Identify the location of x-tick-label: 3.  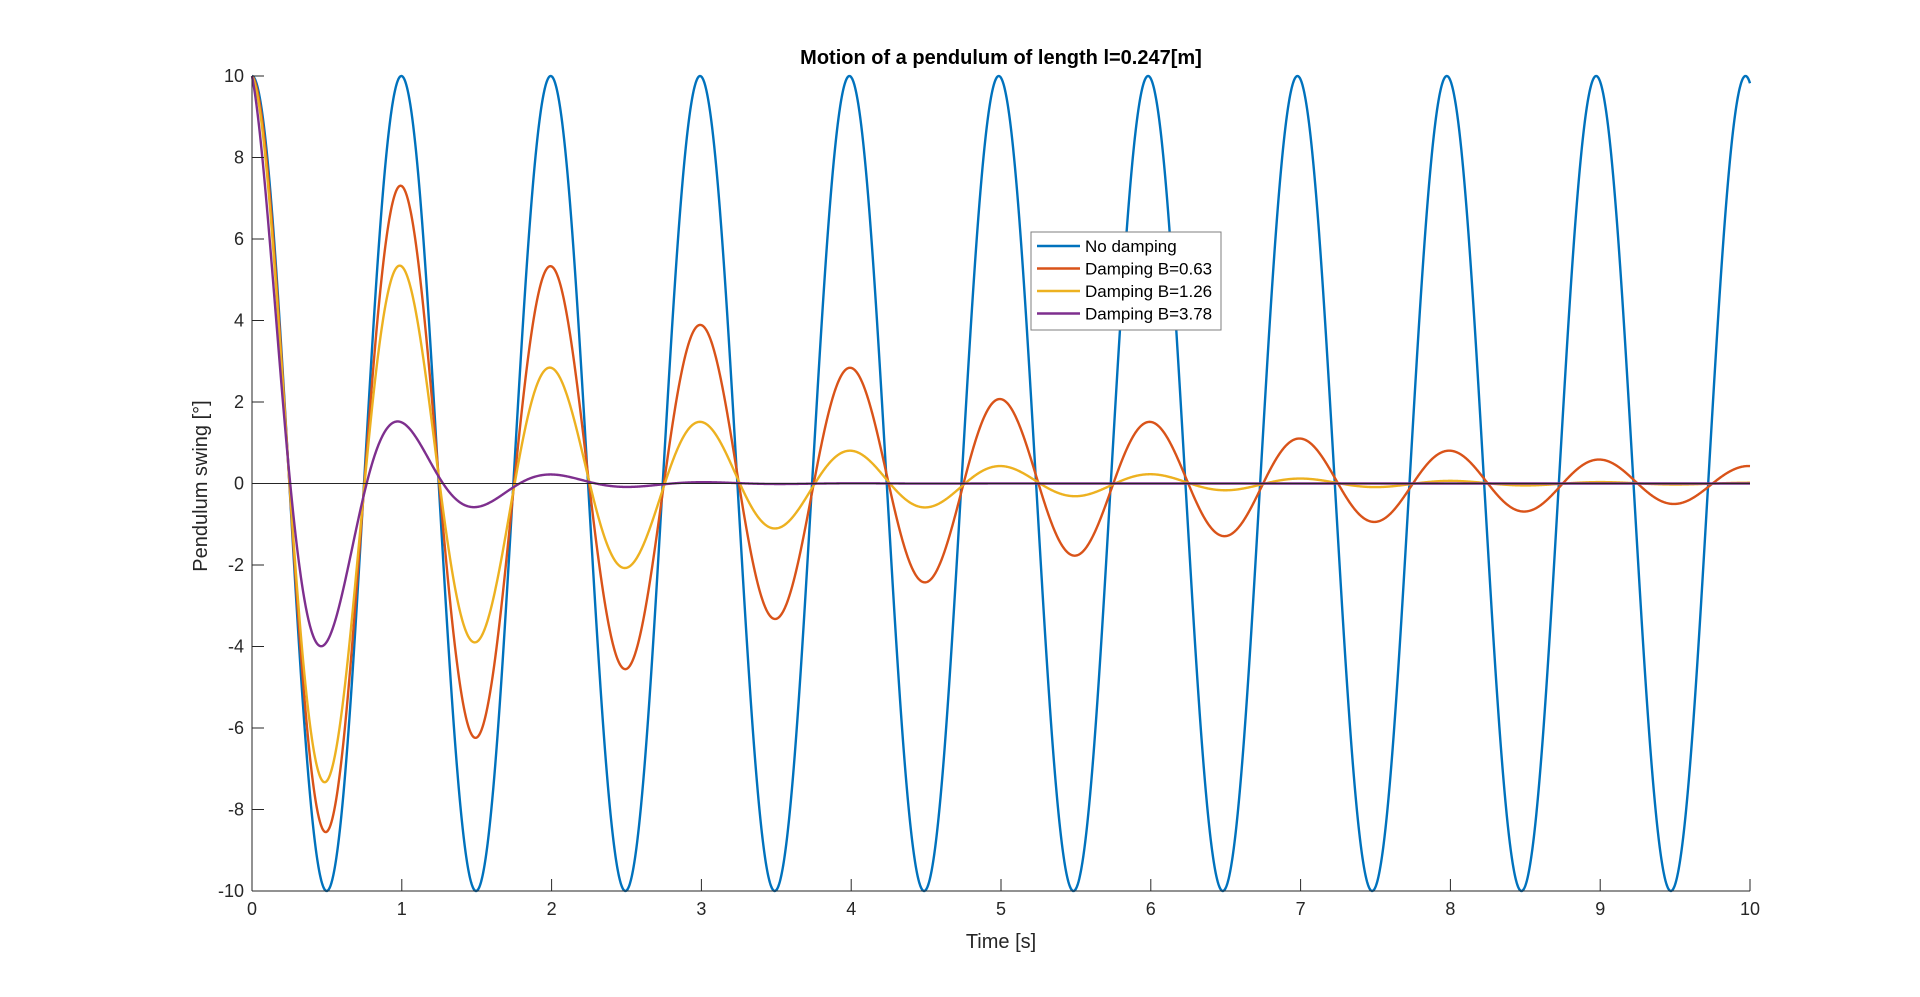
(701, 909).